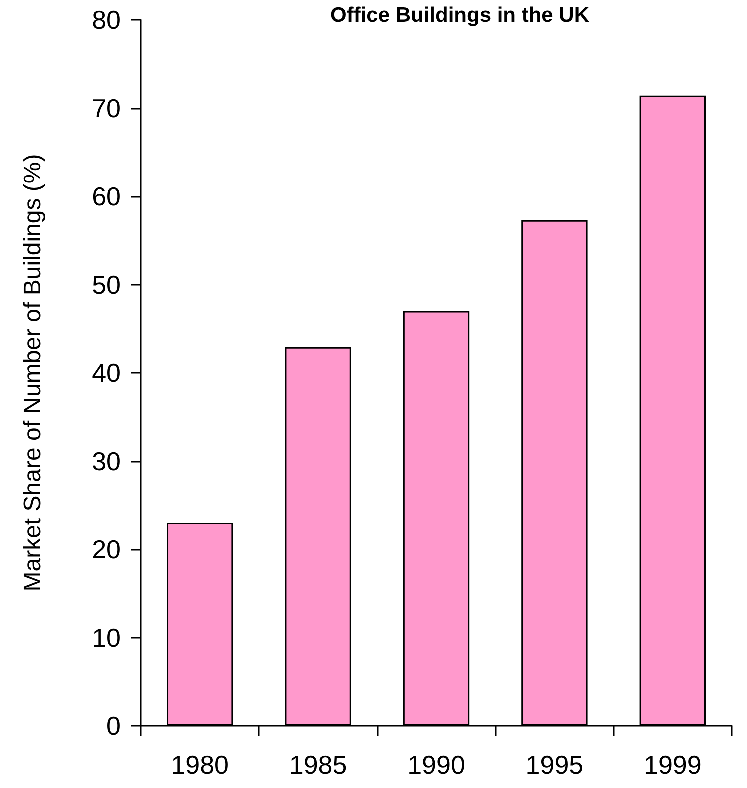 Image resolution: width=747 pixels, height=788 pixels. Describe the element at coordinates (33, 373) in the screenshot. I see `y-axis-title: Market Share of Number of Buildings (%)` at that location.